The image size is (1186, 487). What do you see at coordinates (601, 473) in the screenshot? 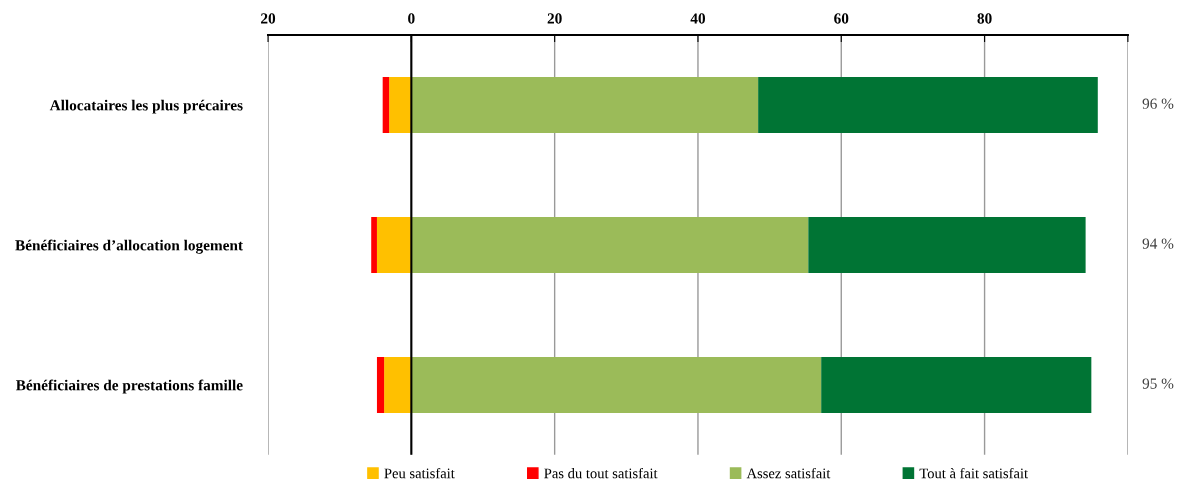
I see `legend-label: Pas du tout satisfait` at bounding box center [601, 473].